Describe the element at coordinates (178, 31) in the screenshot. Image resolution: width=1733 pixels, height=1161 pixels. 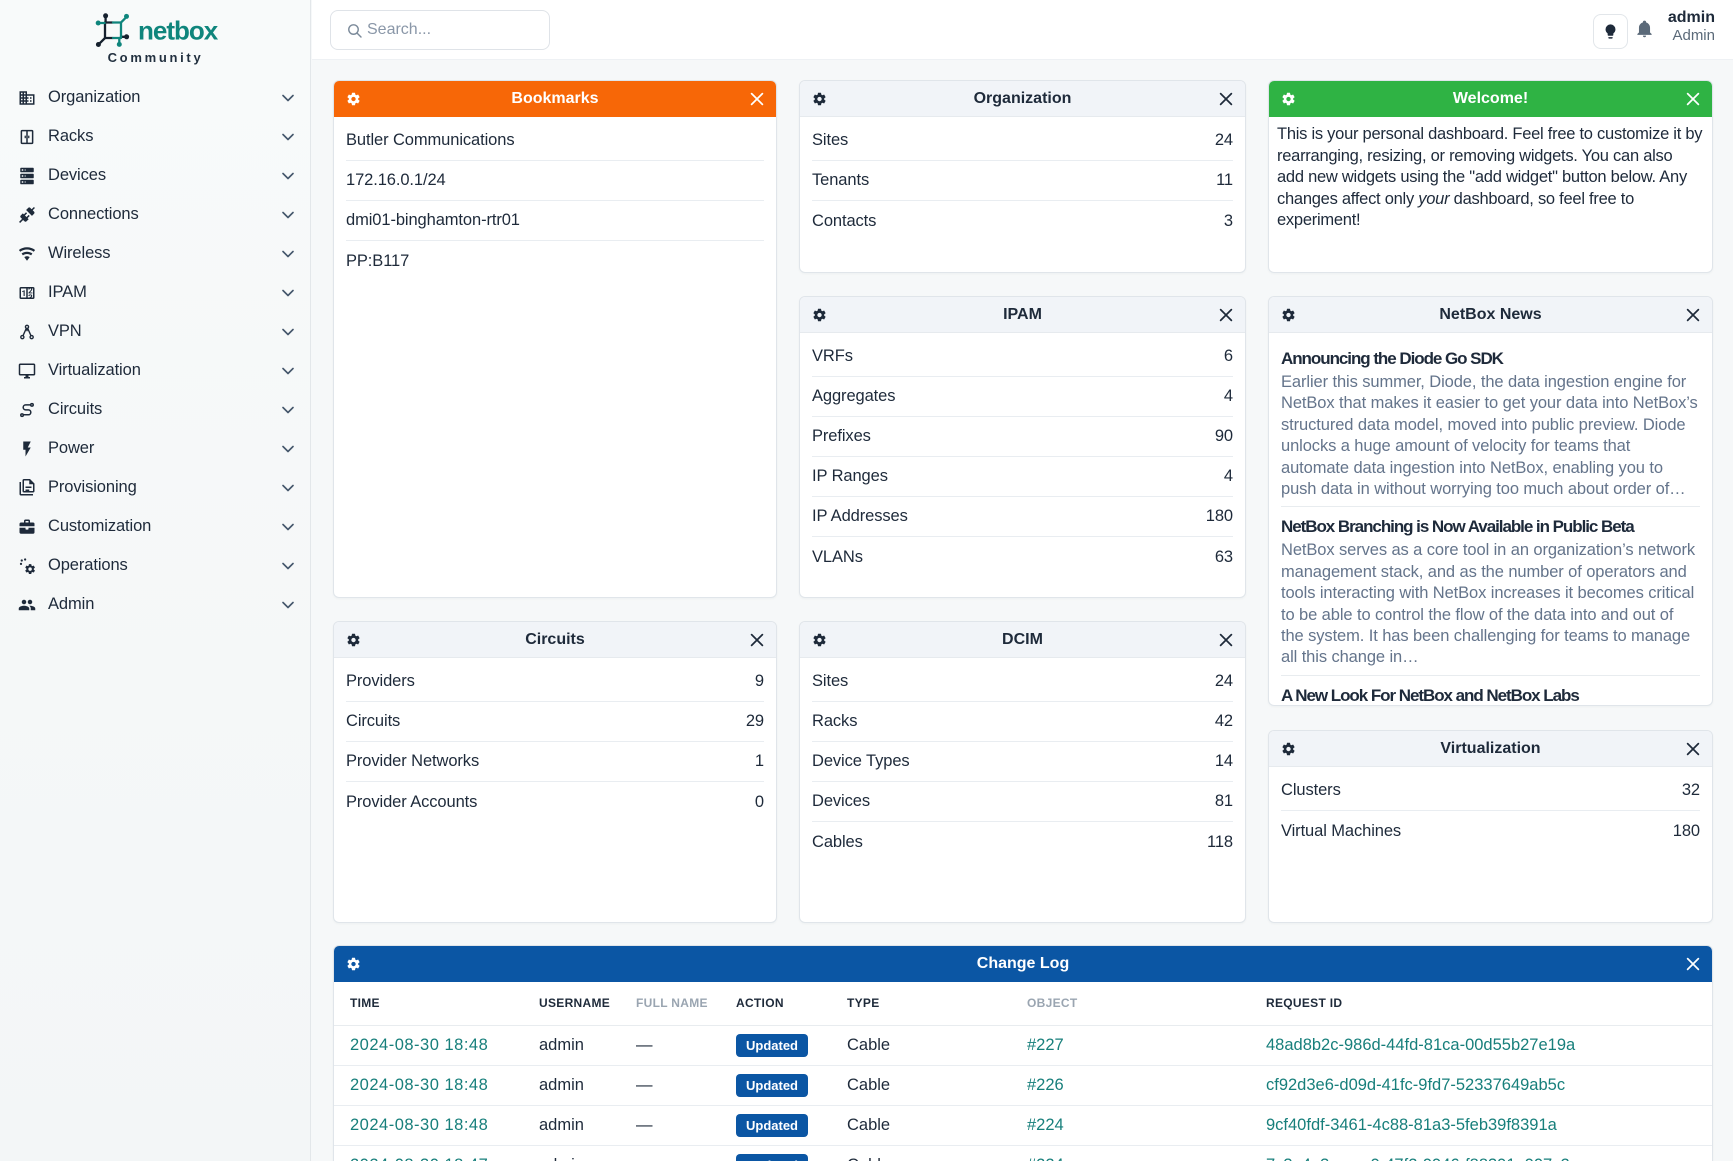
I see `svg-text: netbox` at that location.